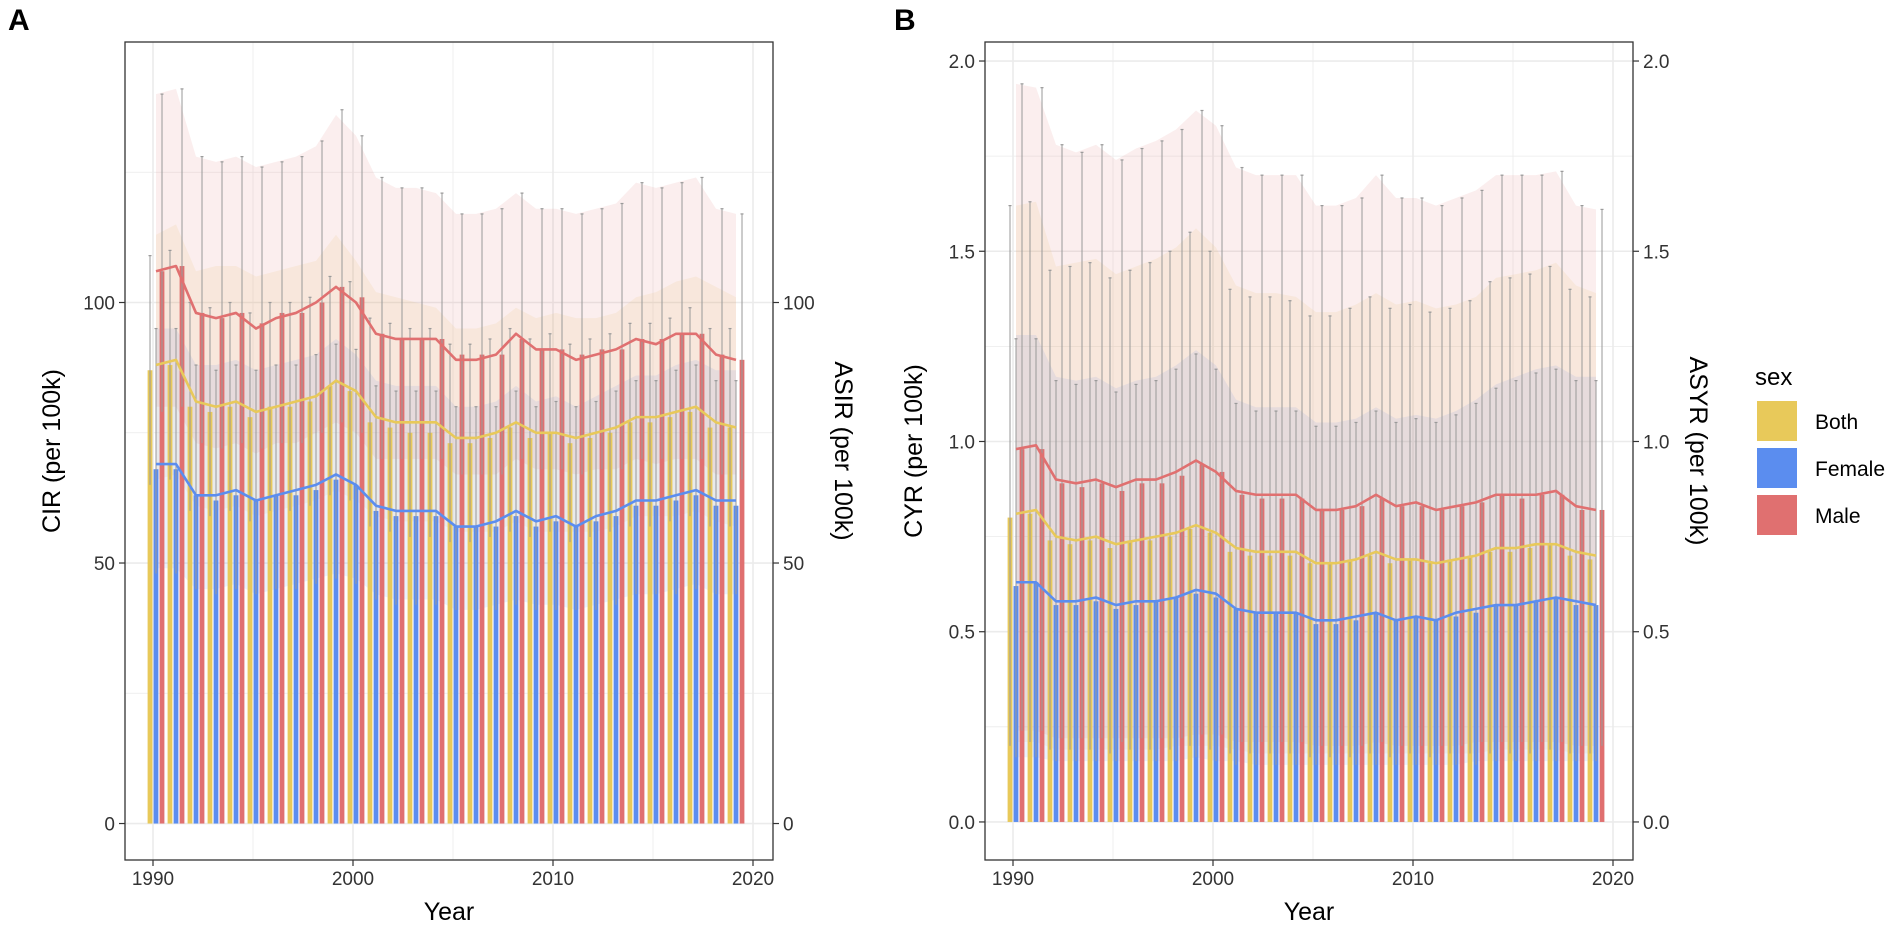 This screenshot has height=928, width=1902. Describe the element at coordinates (962, 823) in the screenshot. I see `panel-b-y-tick-label-left: 0.0` at that location.